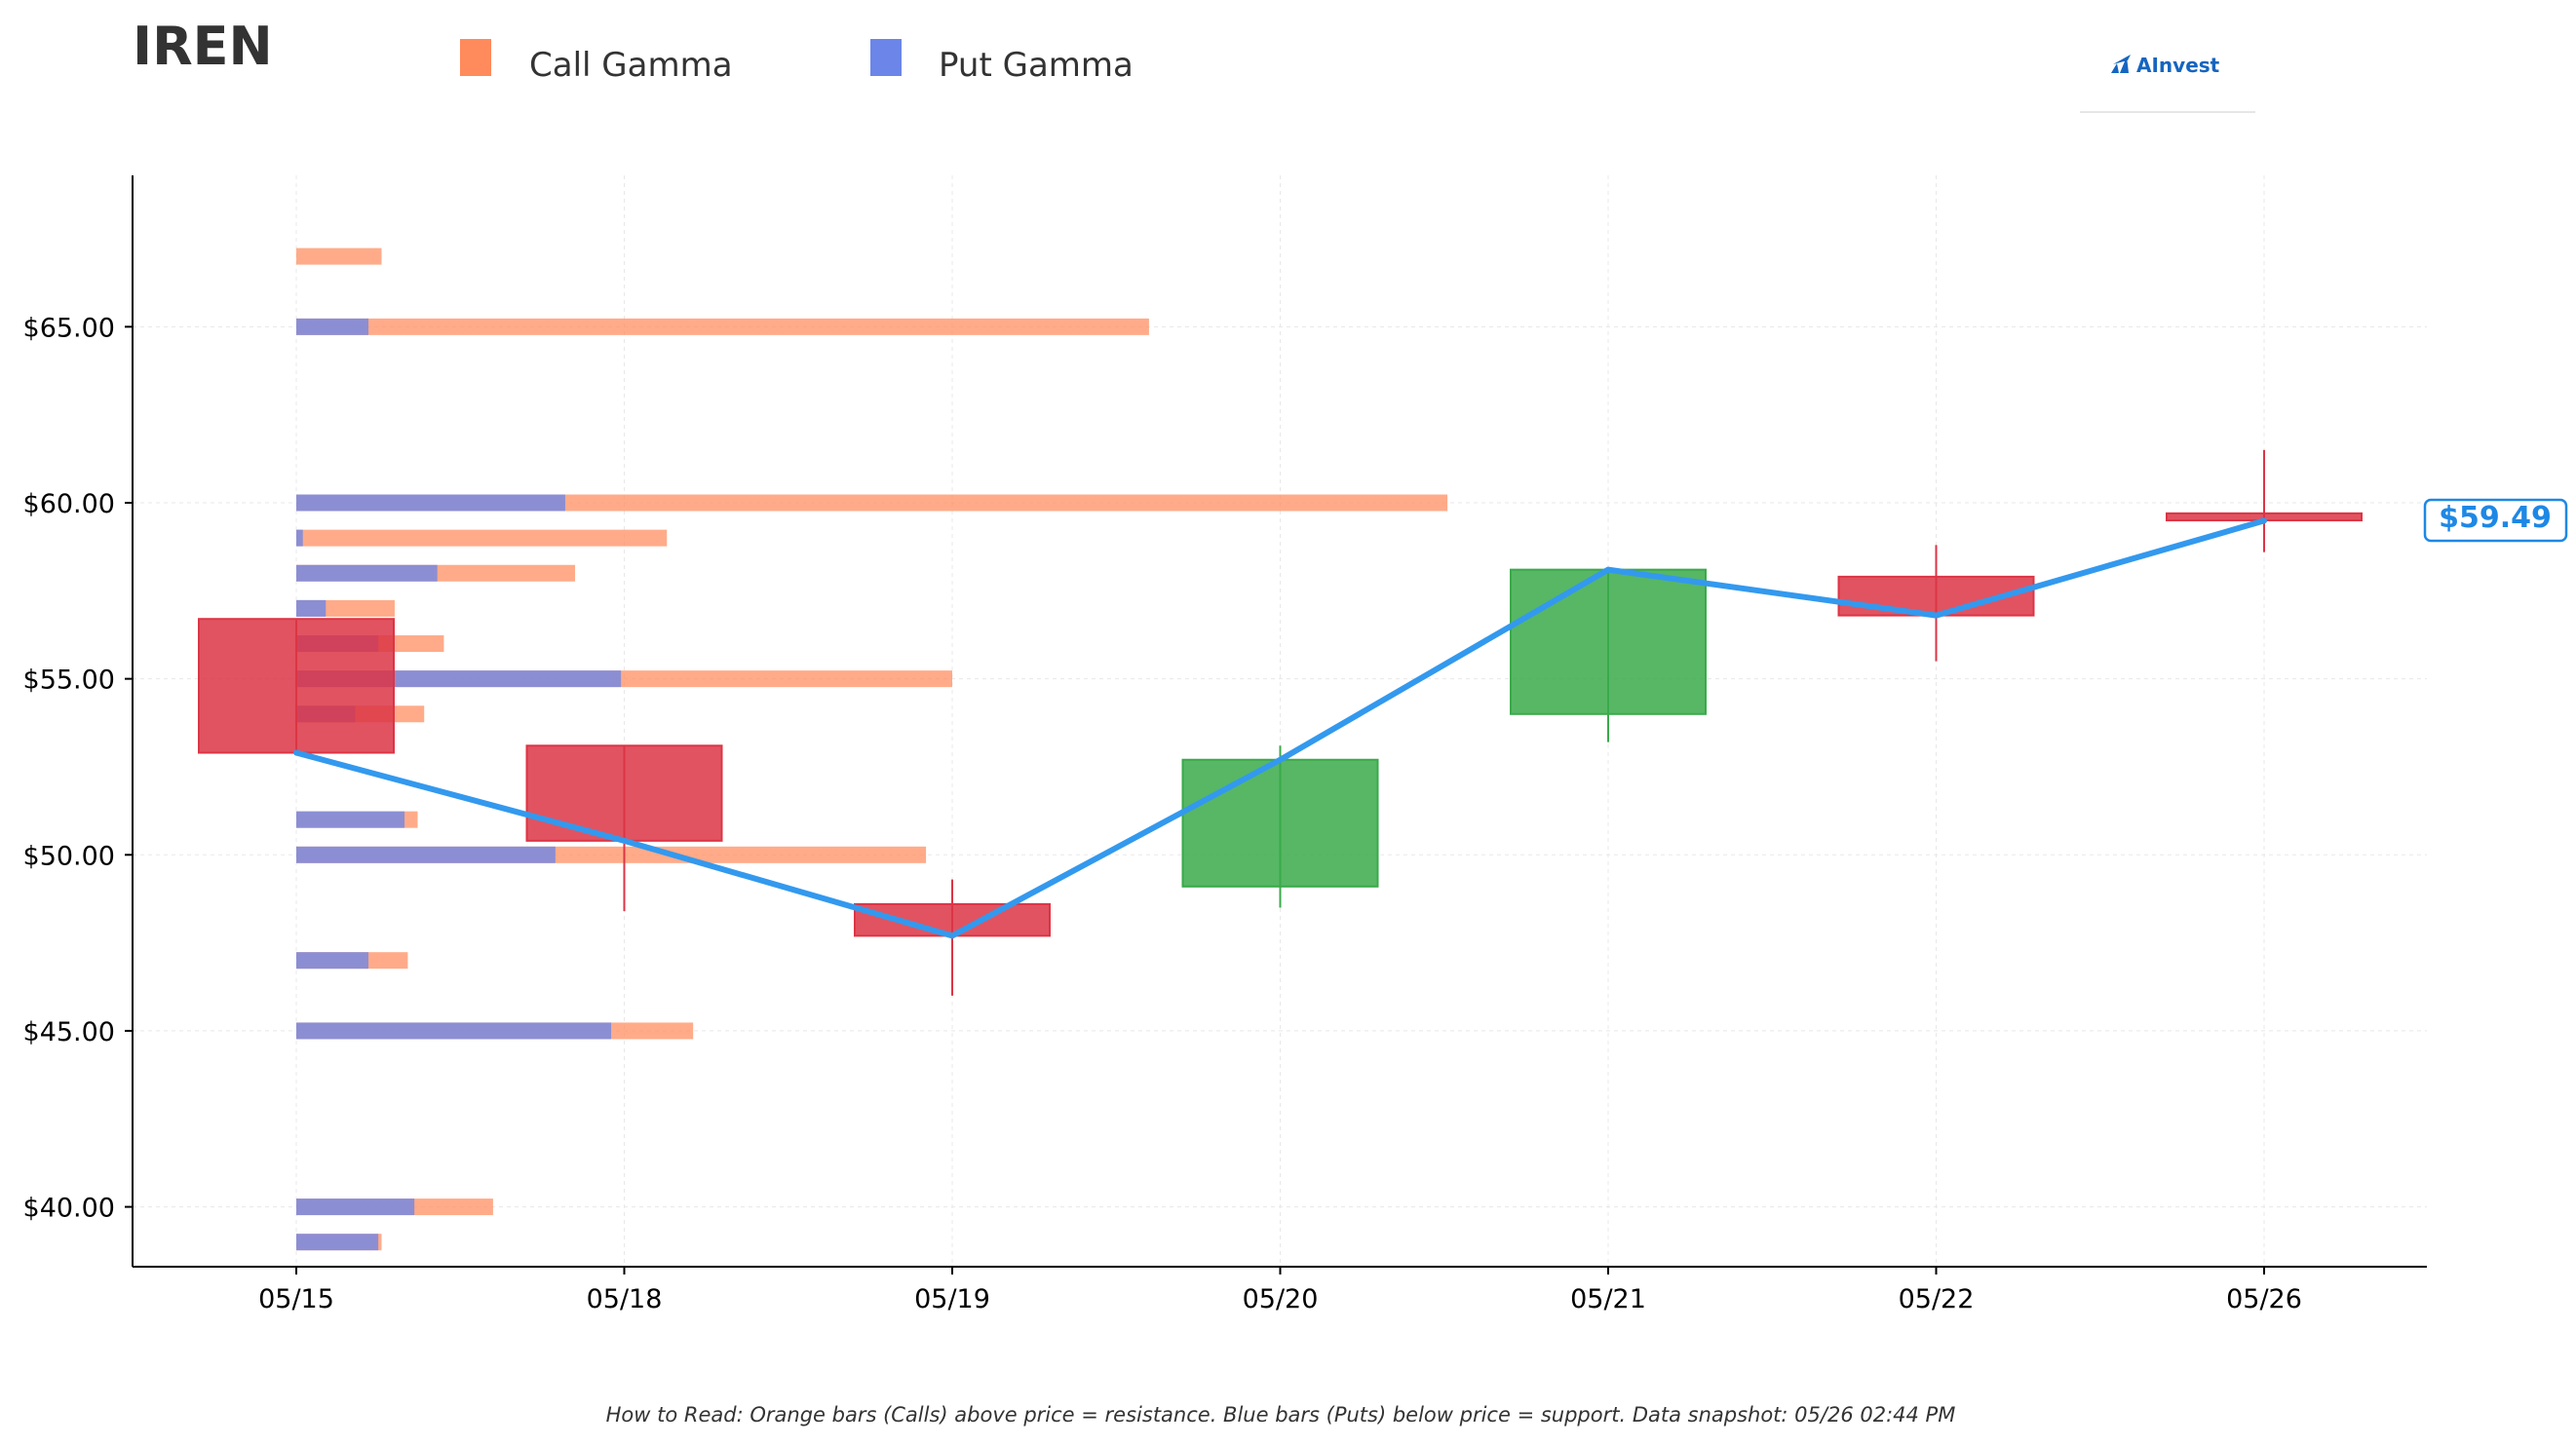  Describe the element at coordinates (2167, 83) in the screenshot. I see `brand-logo: AInvest` at that location.